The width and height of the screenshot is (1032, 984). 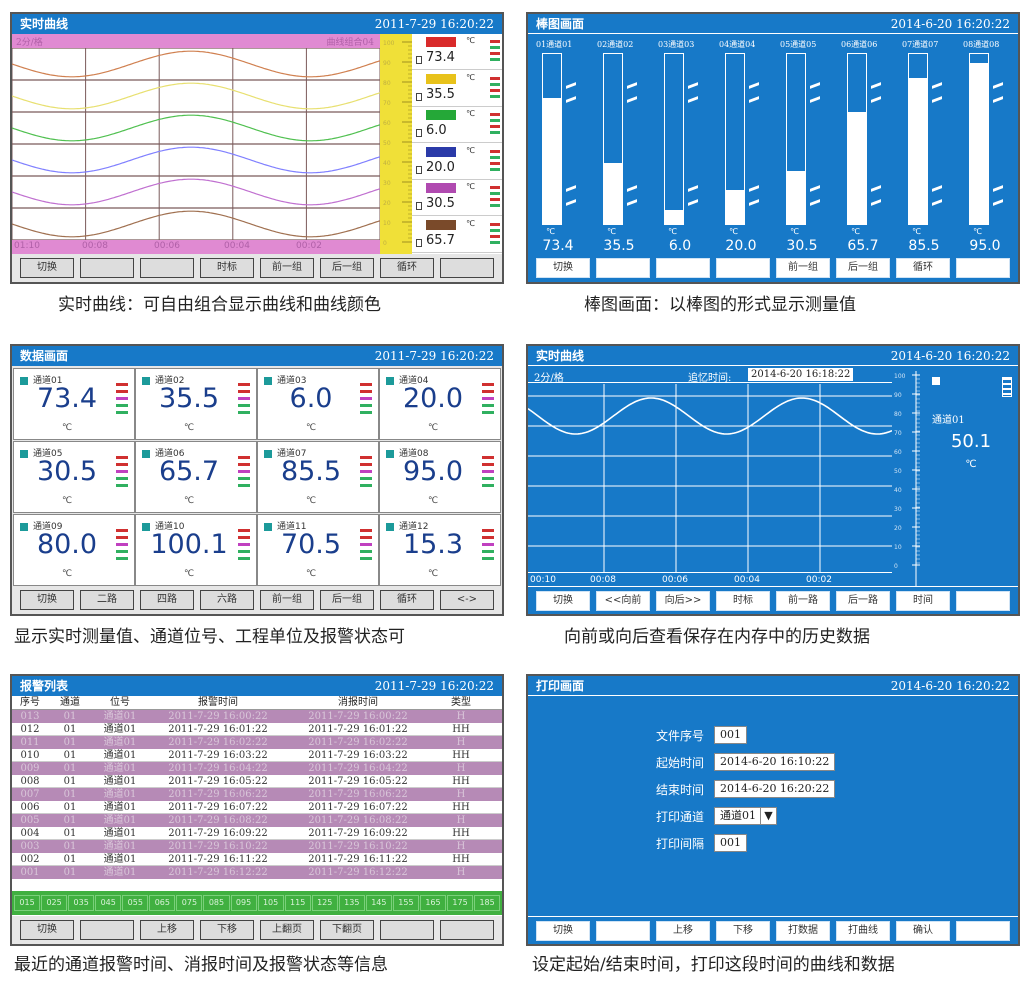 I want to click on channel-cell: 通道10 100.1 ℃, so click(x=196, y=550).